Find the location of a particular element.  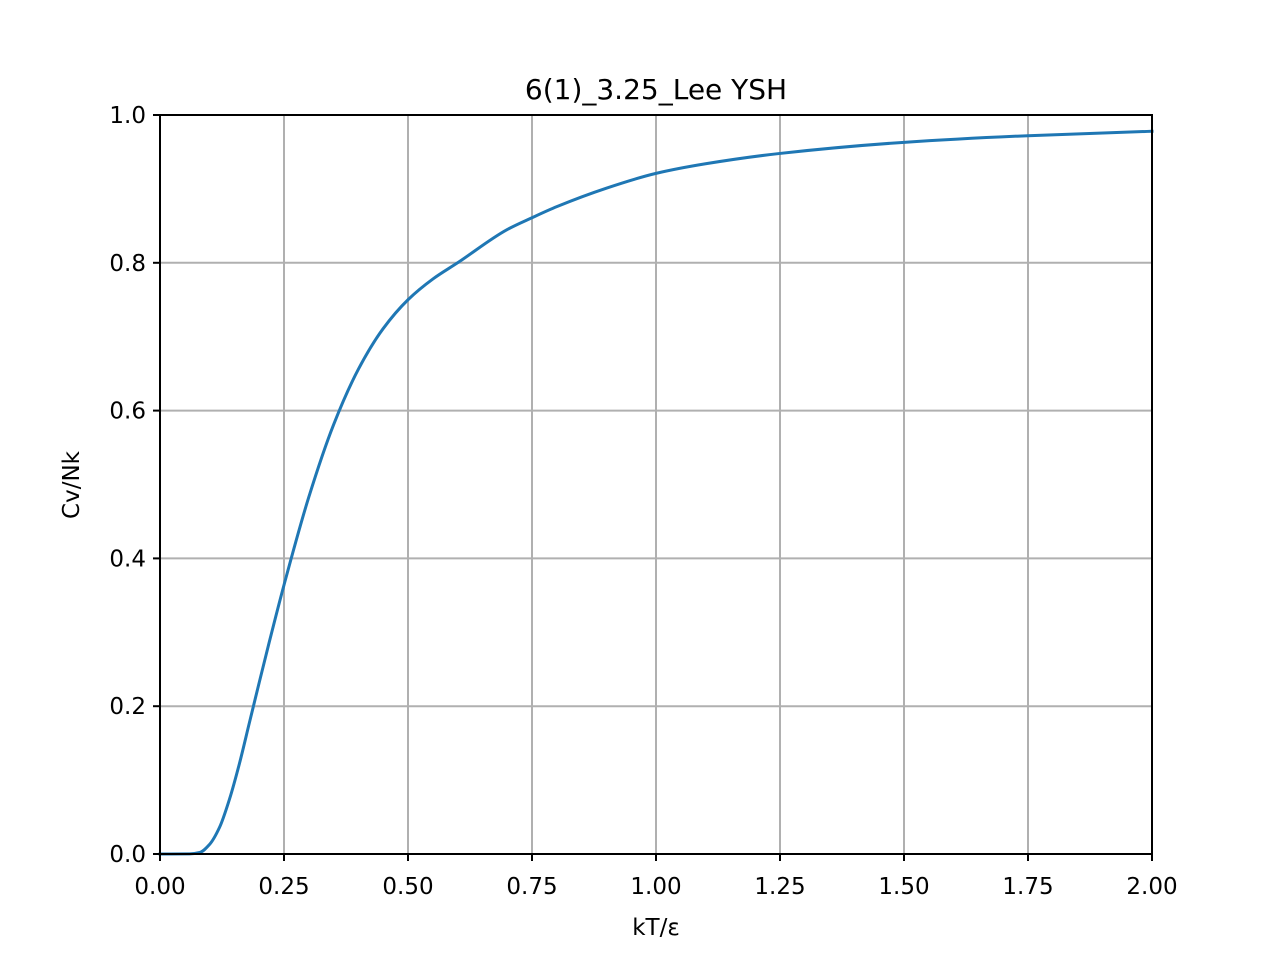

y-axis: 0.0 0.2 0.4 0.6 0.8 1.0 is located at coordinates (134, 485).